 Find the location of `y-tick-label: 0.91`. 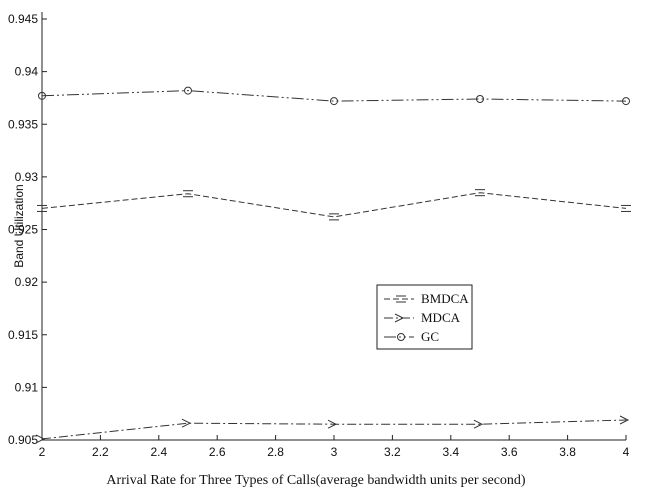

y-tick-label: 0.91 is located at coordinates (27, 387).